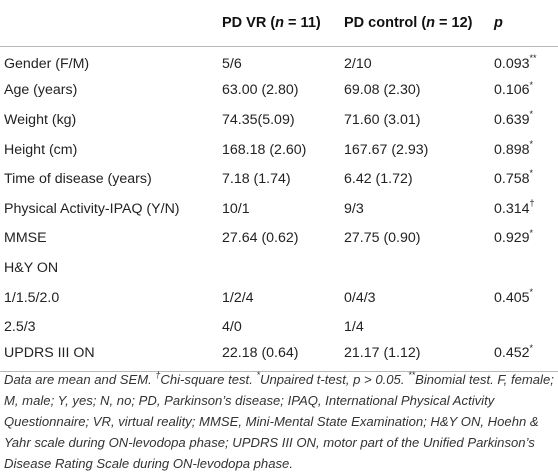 The height and width of the screenshot is (474, 558). I want to click on p-value: 0.639*, so click(524, 120).